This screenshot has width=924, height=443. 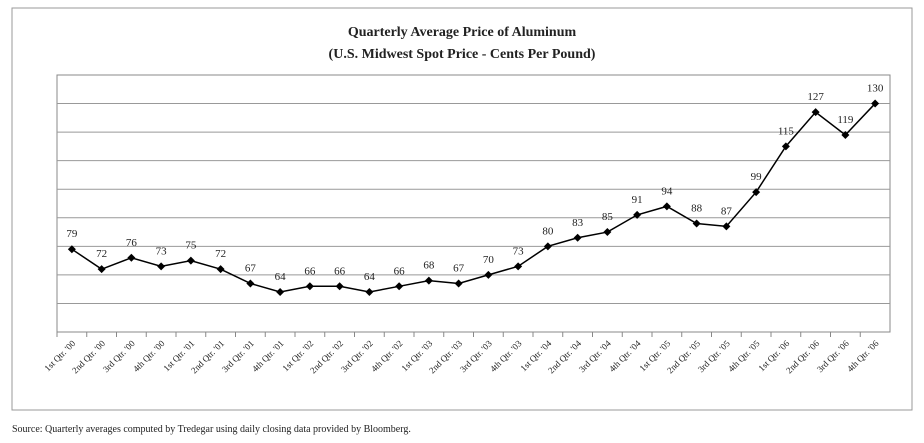 I want to click on data-label: 99, so click(x=757, y=177).